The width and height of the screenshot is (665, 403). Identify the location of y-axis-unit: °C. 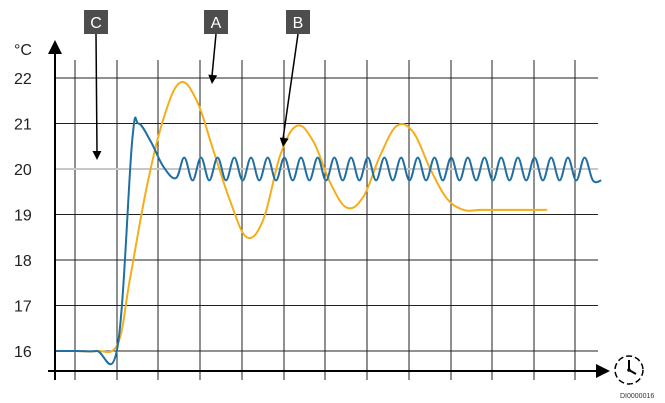
(23, 50).